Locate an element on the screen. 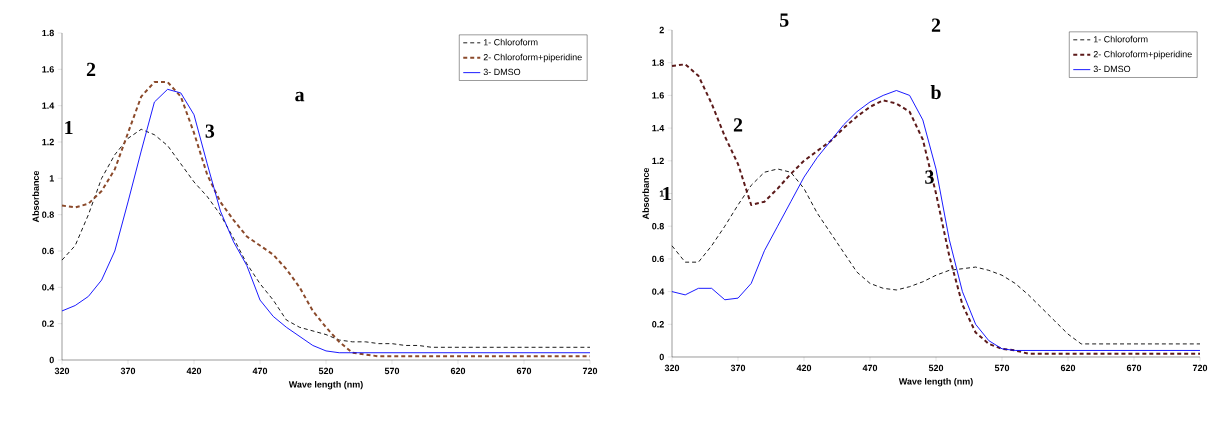 The width and height of the screenshot is (1222, 428). text: 5 is located at coordinates (784, 20).